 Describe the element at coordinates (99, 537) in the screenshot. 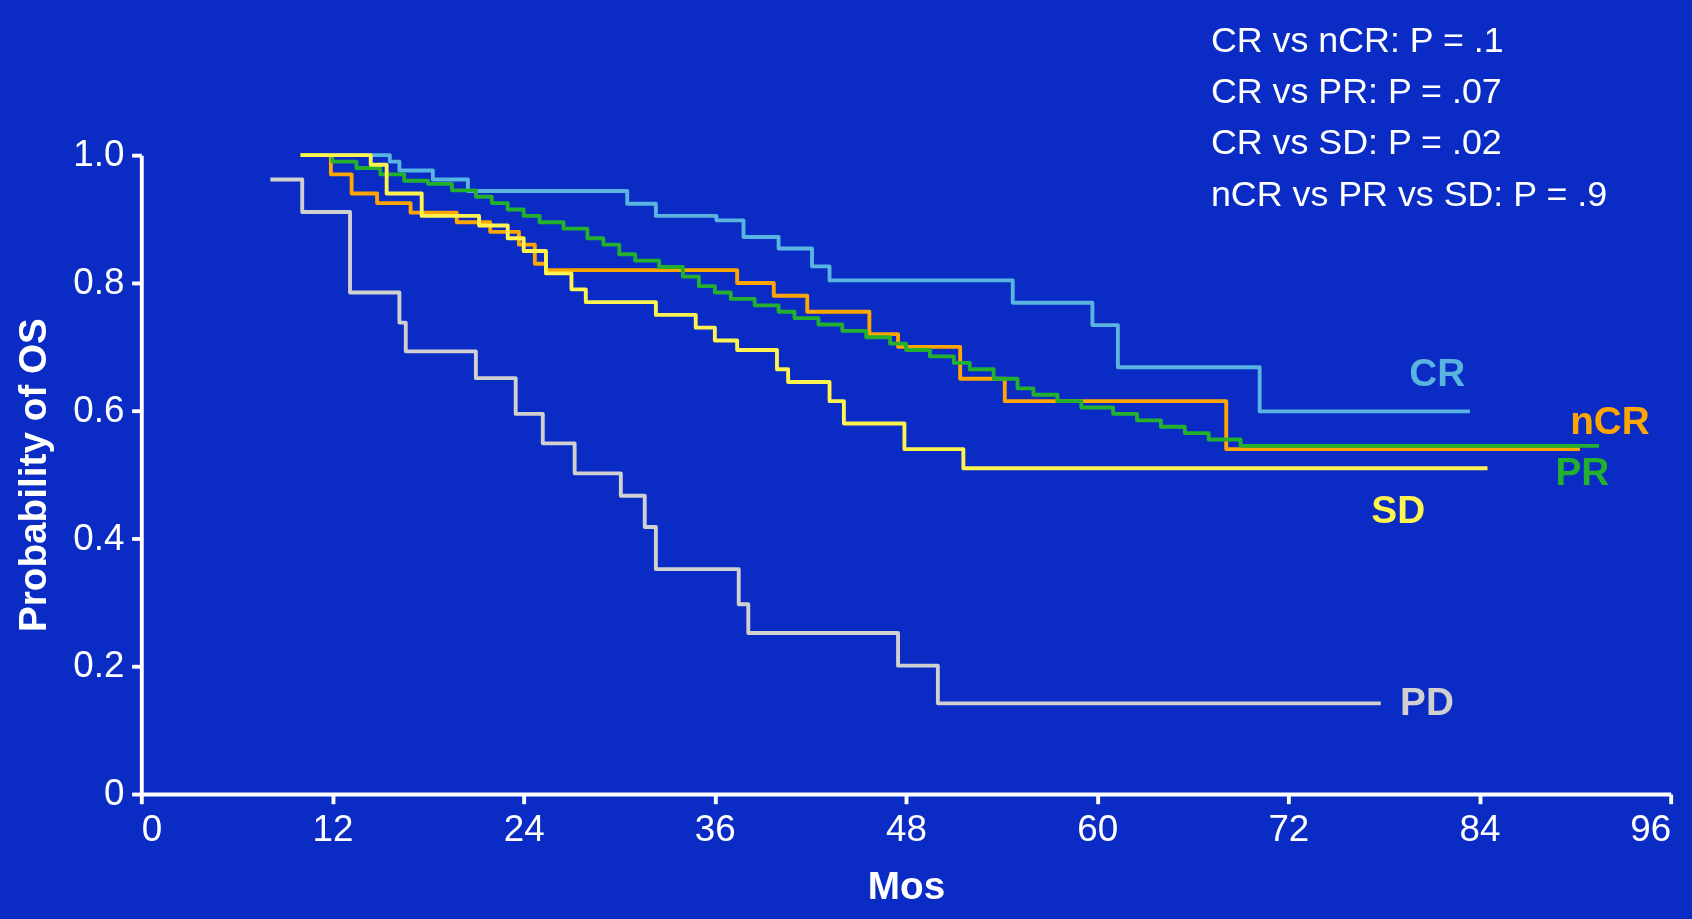

I see `y-tick-label: 0.4` at that location.